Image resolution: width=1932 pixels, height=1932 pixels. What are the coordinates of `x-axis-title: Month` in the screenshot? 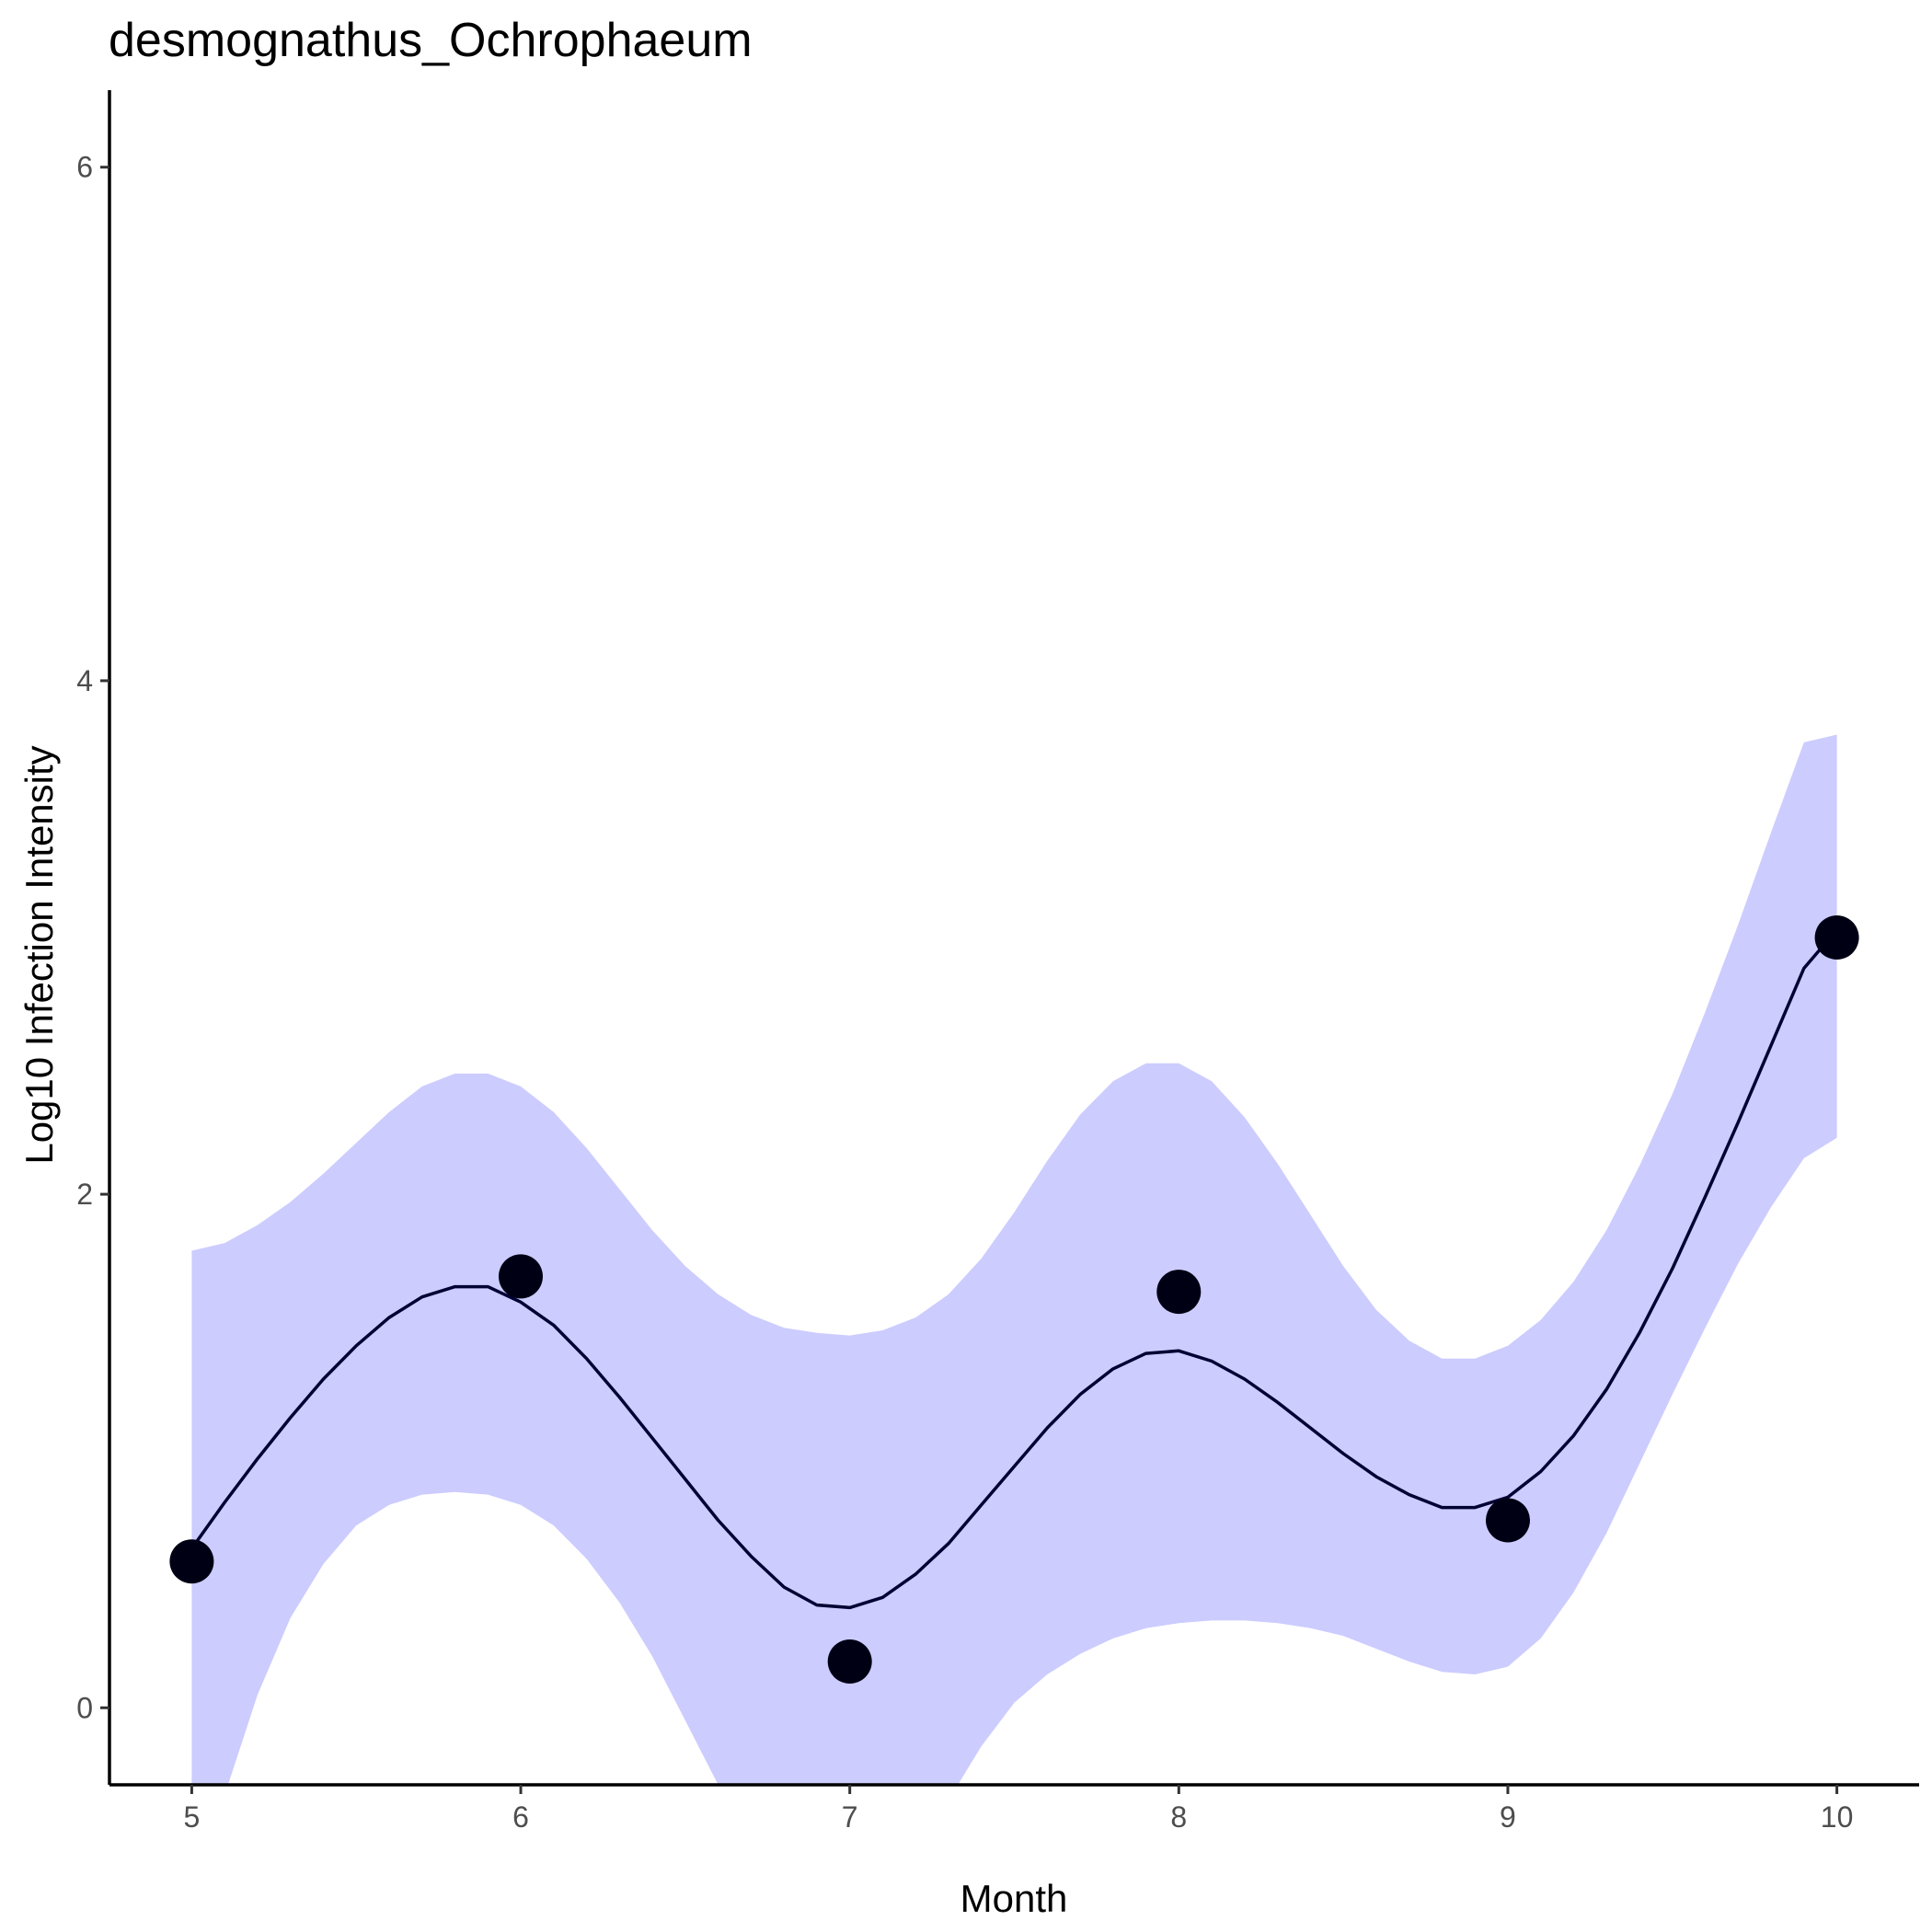 It's located at (1014, 1898).